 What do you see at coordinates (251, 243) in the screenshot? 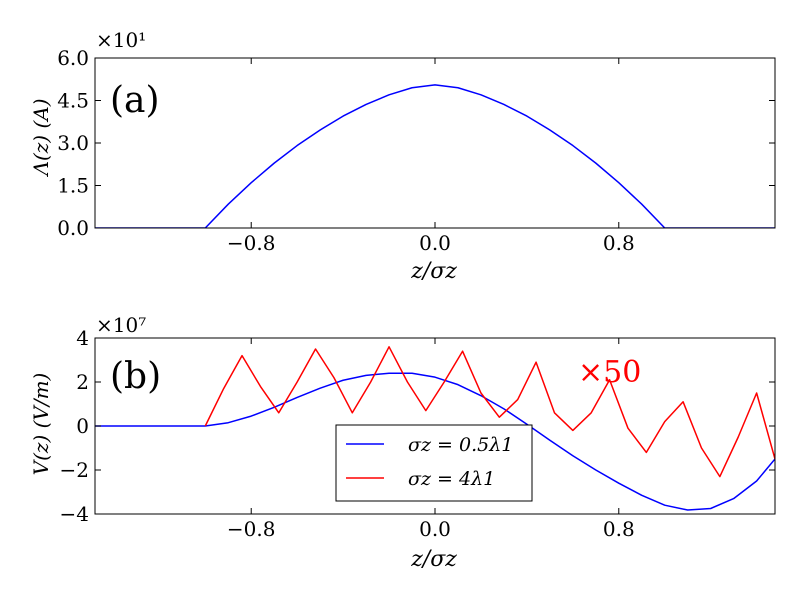
I see `x-tick-label-a: −0.8` at bounding box center [251, 243].